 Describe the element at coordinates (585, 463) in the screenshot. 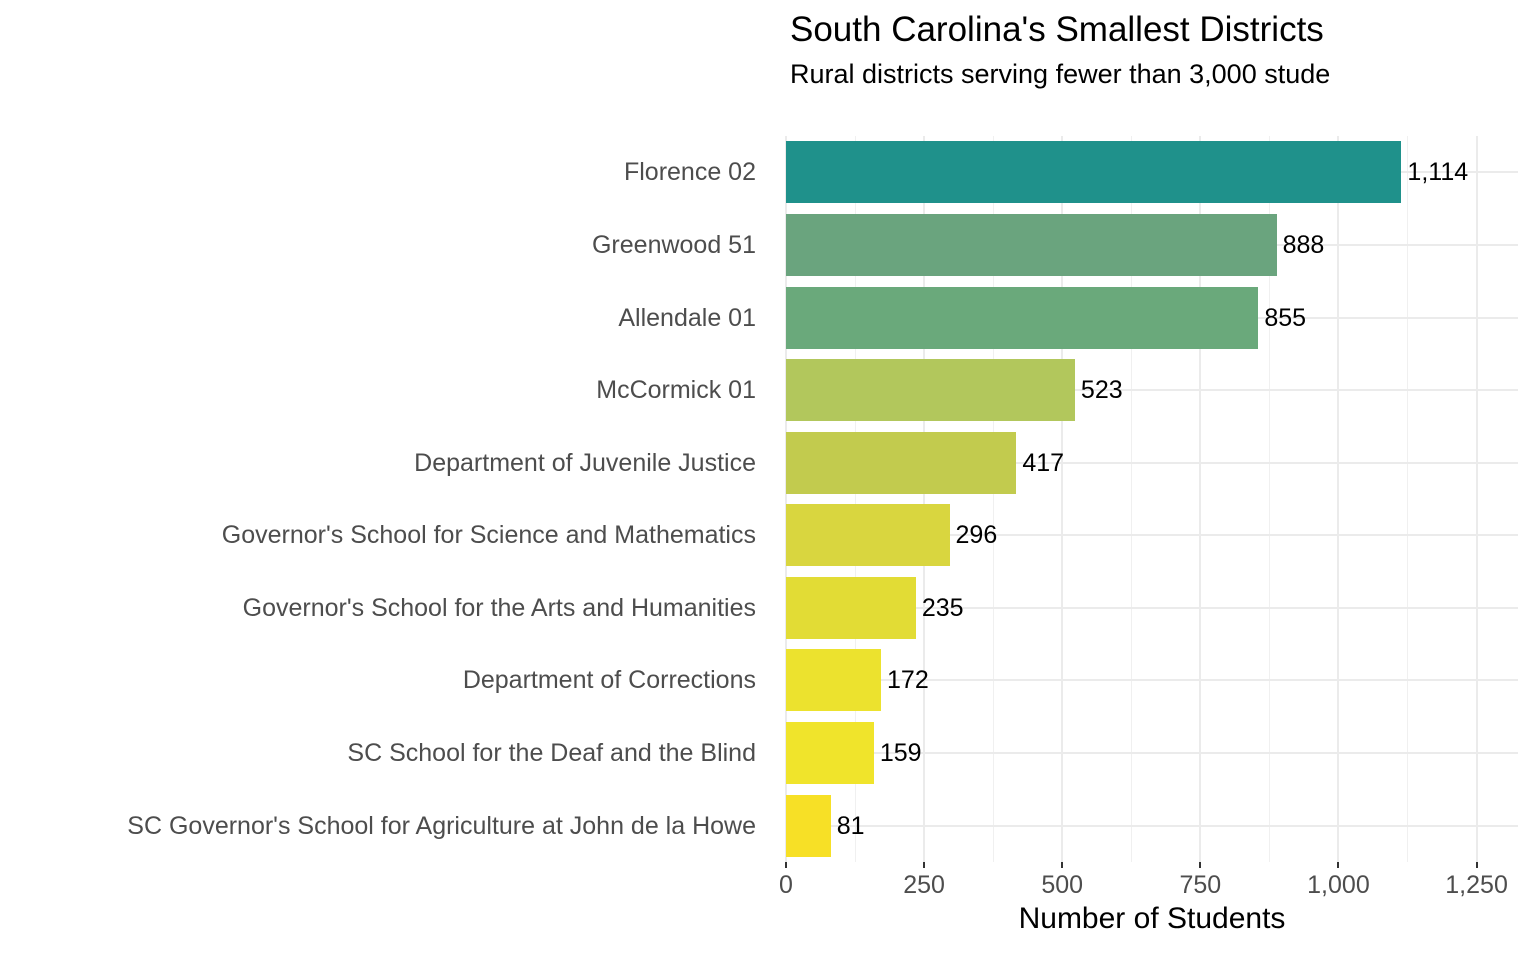

I see `category-label: Department of Juvenile Justice` at that location.